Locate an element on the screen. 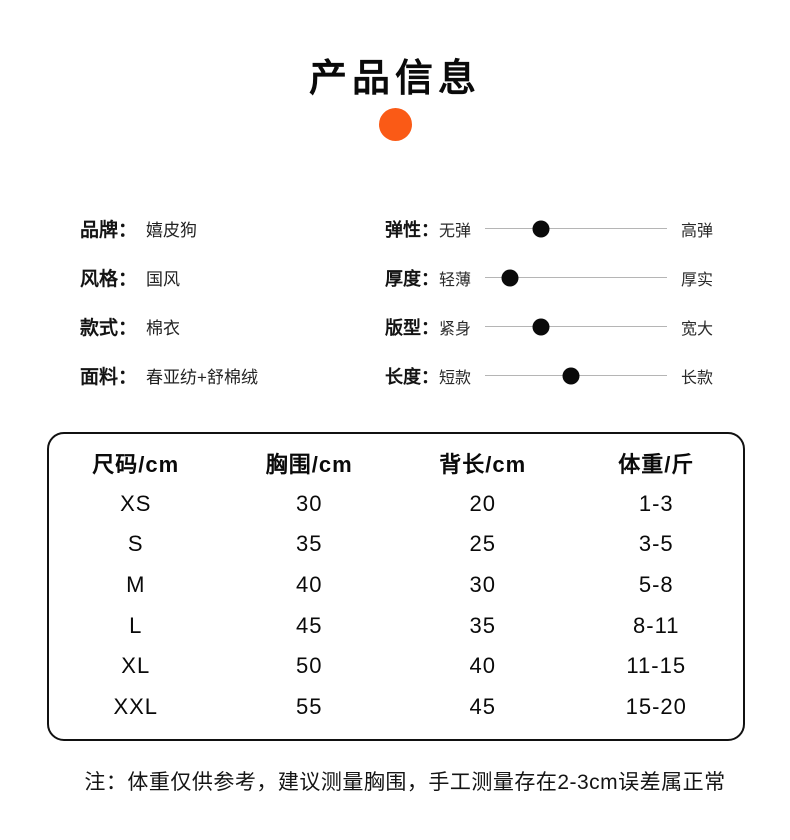 Image resolution: width=790 pixels, height=840 pixels. spec-row-style: 风格： 国风 is located at coordinates (169, 277).